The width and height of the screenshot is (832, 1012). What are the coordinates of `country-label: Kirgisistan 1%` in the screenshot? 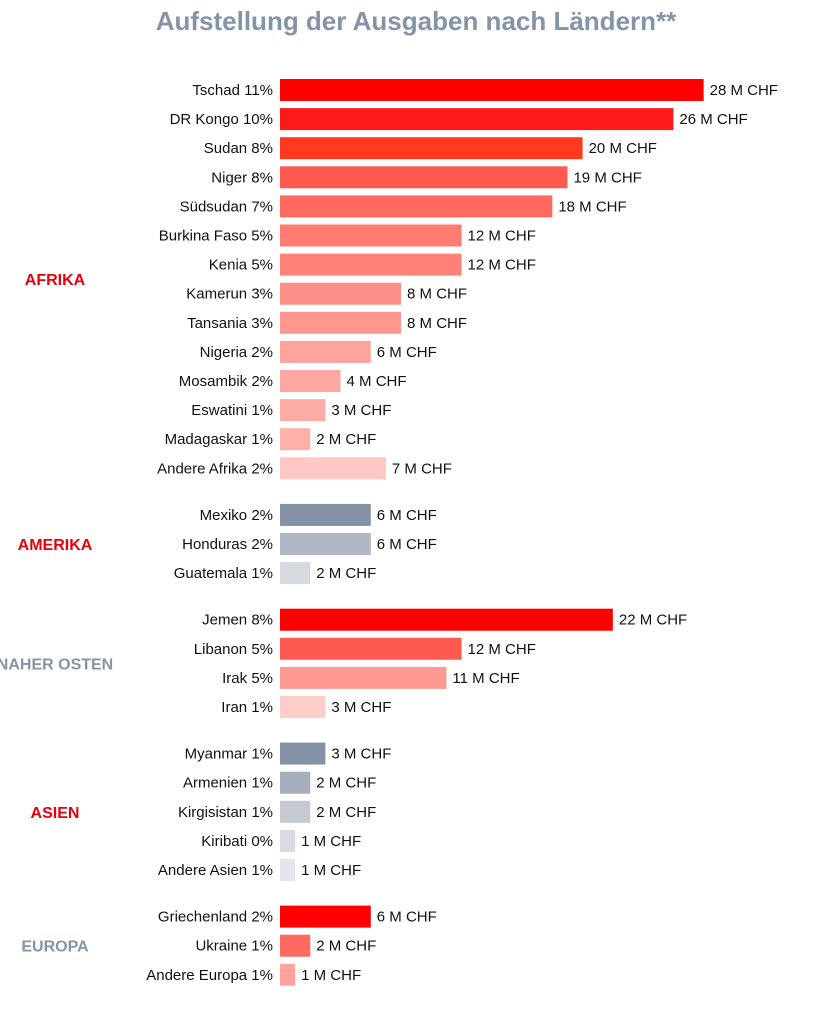 It's located at (225, 812).